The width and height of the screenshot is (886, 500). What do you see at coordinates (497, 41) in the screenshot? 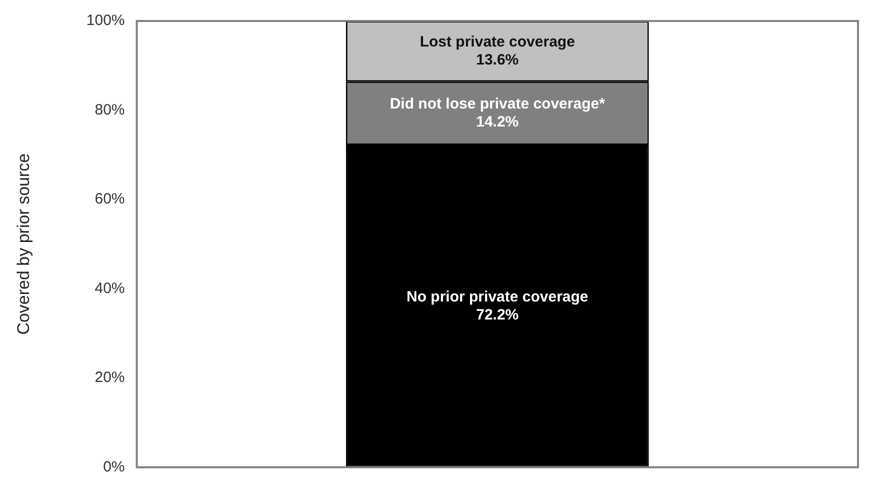
I see `series-label: Lost private coverage` at bounding box center [497, 41].